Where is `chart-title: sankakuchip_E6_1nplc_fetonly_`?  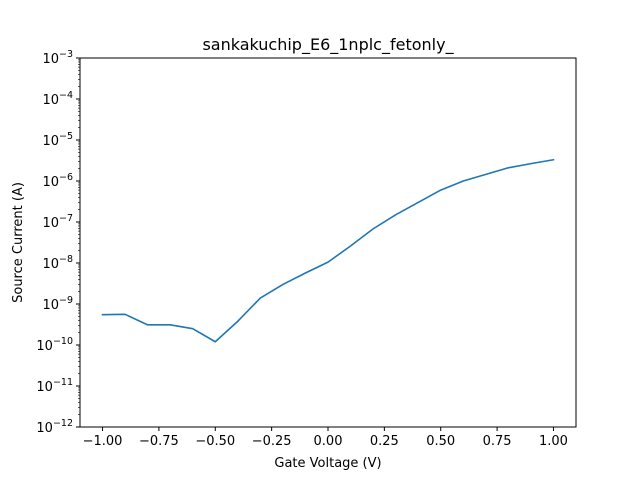
chart-title: sankakuchip_E6_1nplc_fetonly_ is located at coordinates (328, 45).